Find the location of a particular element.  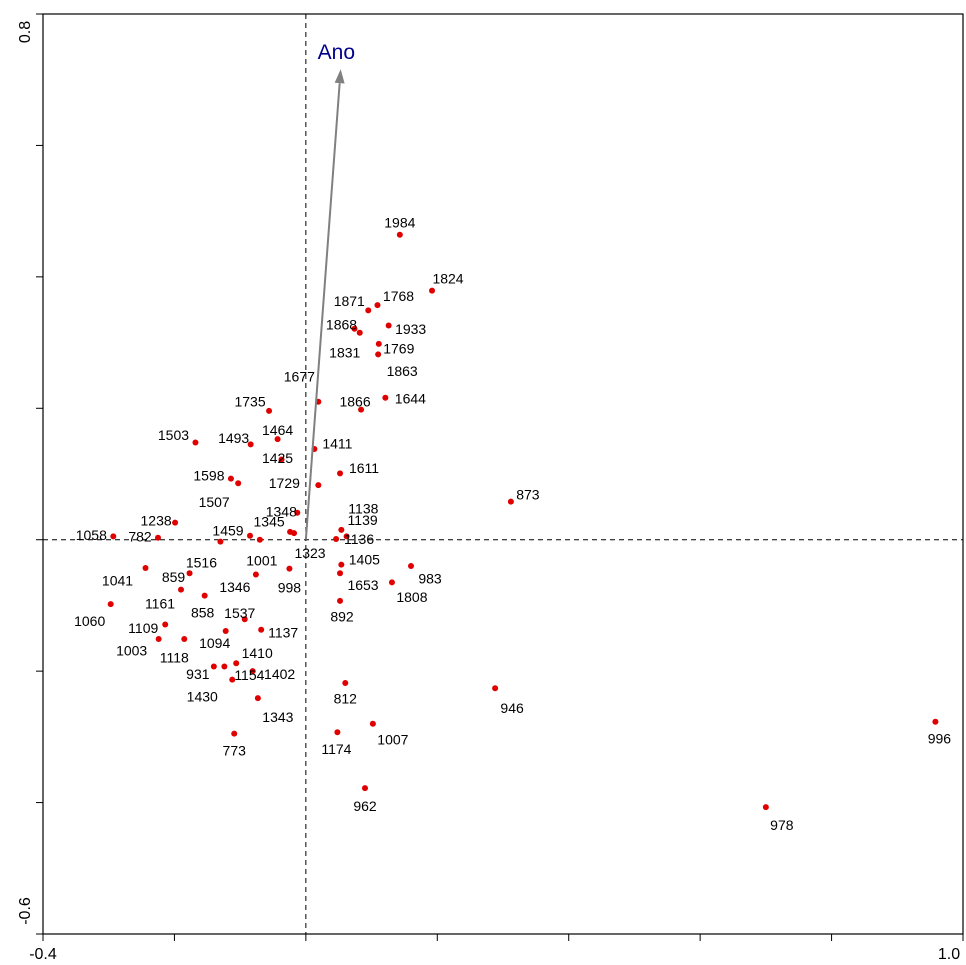

point-label: 1871 is located at coordinates (349, 301).